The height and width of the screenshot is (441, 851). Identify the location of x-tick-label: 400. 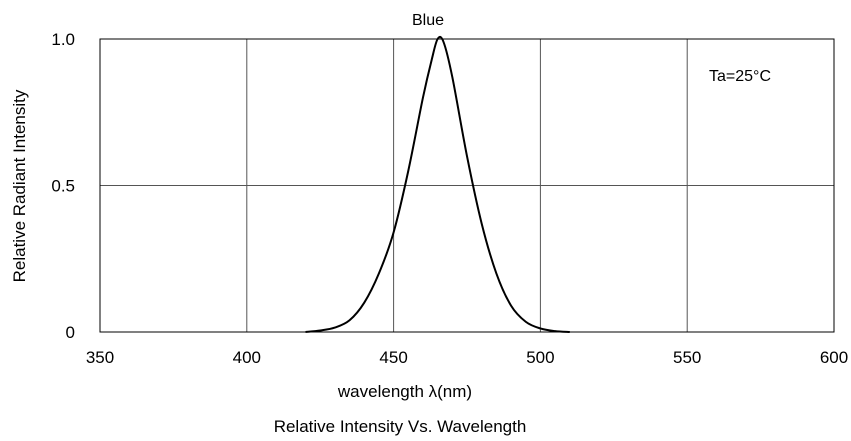
(247, 357).